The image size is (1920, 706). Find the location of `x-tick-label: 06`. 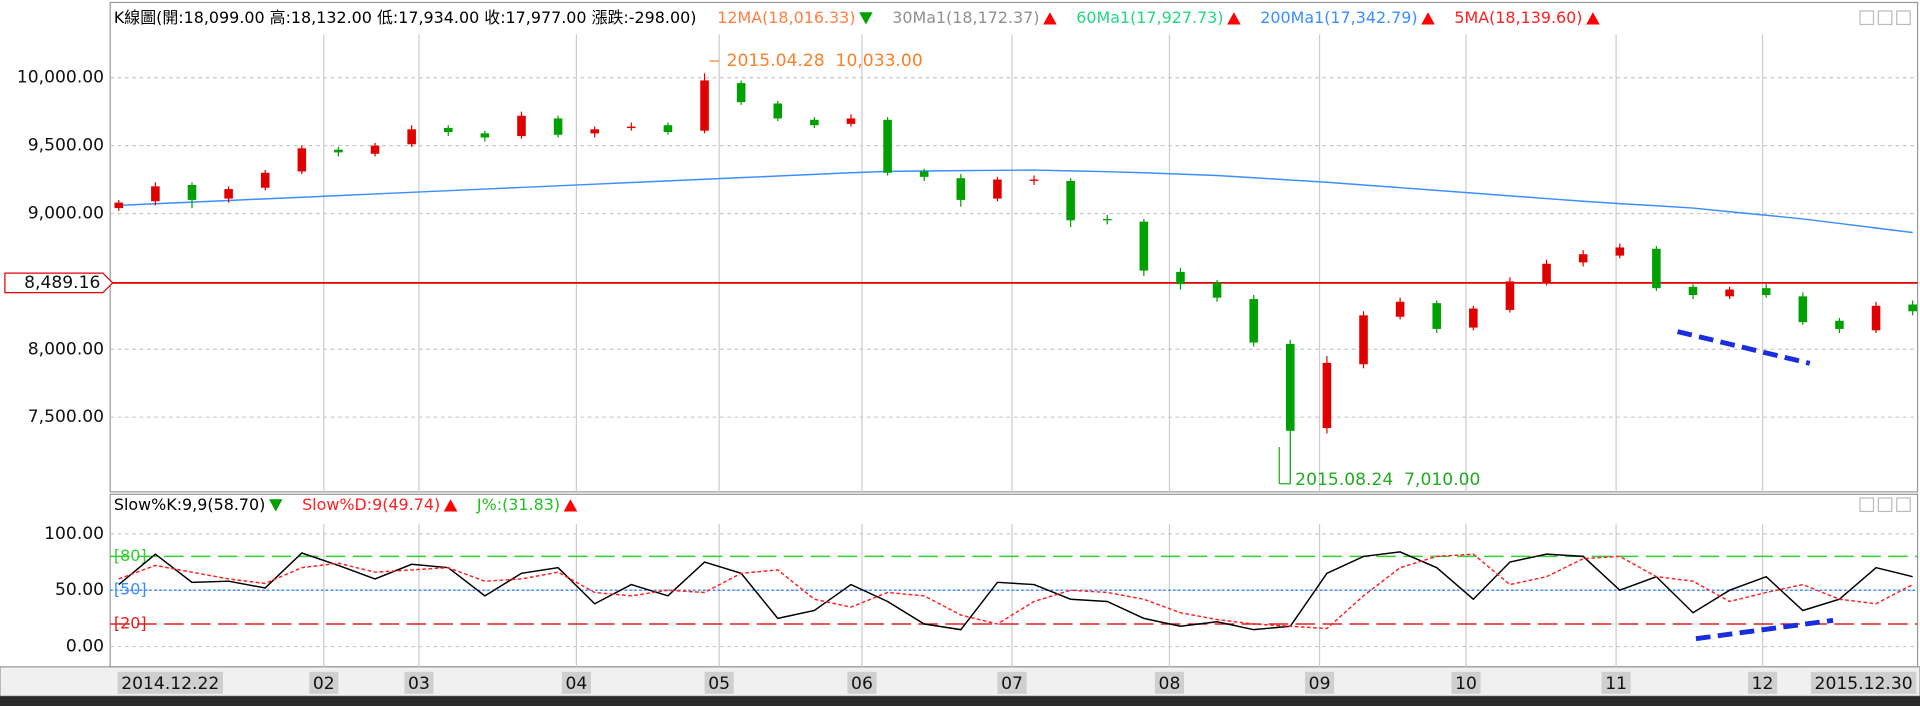

x-tick-label: 06 is located at coordinates (862, 684).